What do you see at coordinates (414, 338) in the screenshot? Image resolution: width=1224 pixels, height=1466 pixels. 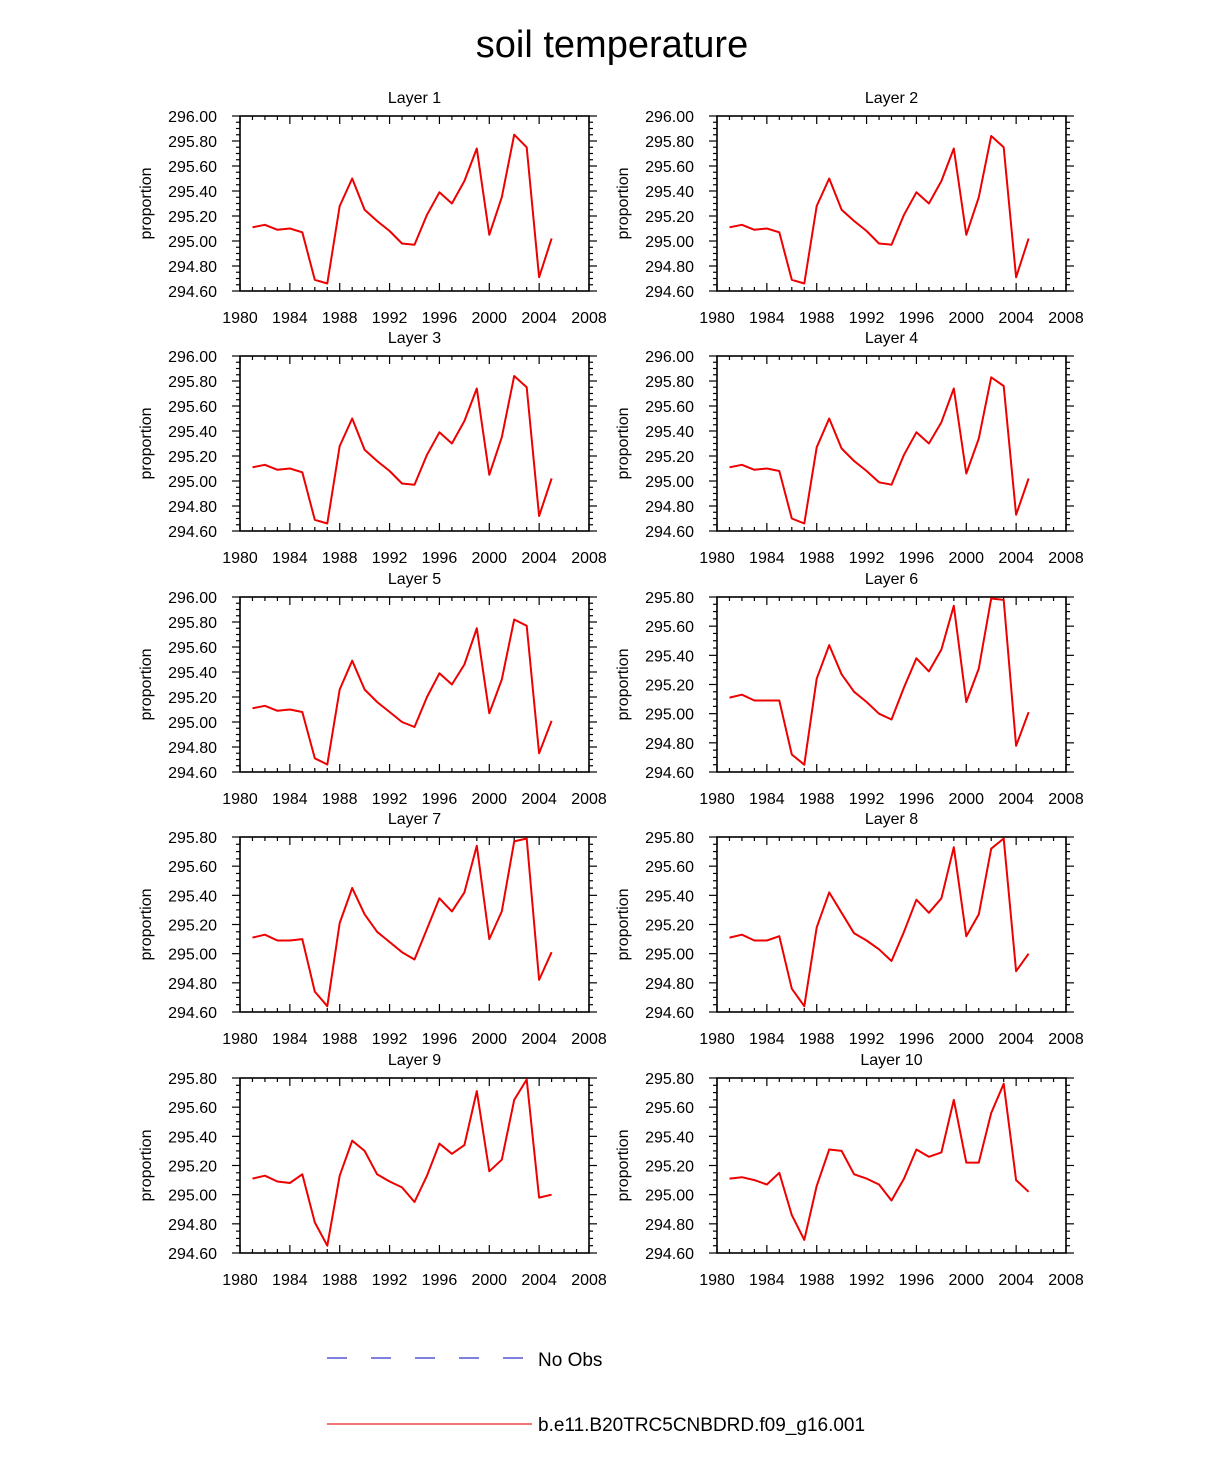 I see `panel-title: Layer 3` at bounding box center [414, 338].